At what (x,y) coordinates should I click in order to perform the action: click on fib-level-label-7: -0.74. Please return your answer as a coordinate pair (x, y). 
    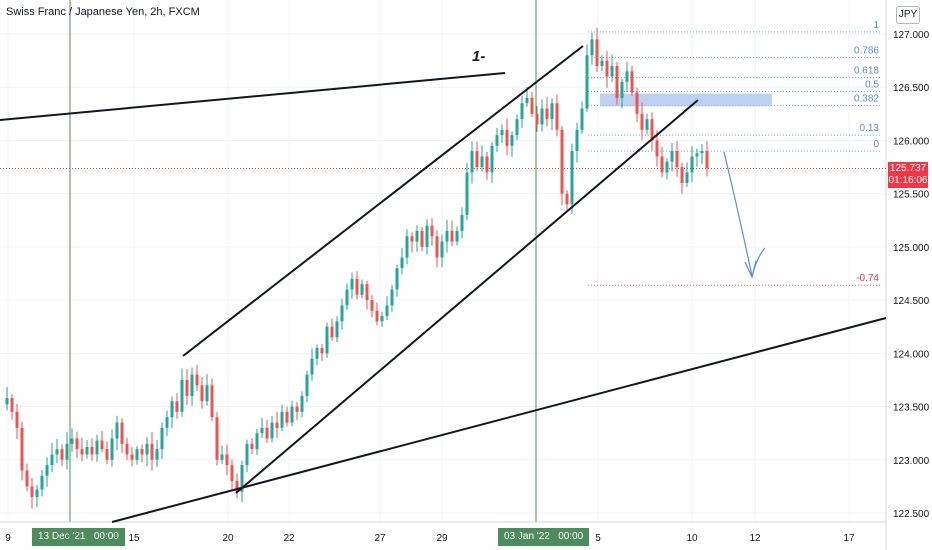
    Looking at the image, I should click on (867, 278).